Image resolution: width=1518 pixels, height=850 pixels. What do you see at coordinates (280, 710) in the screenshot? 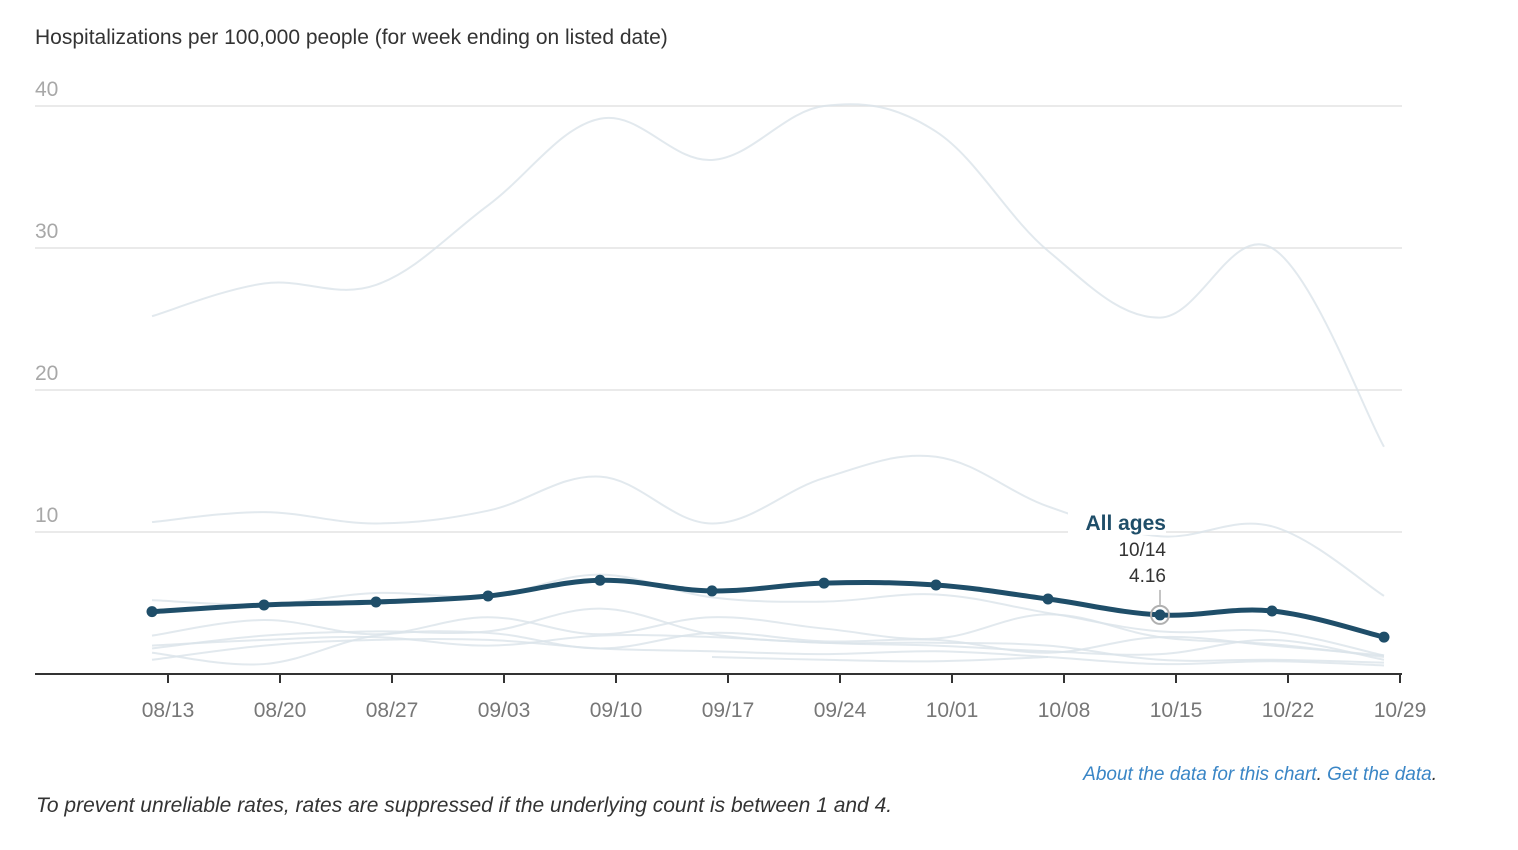
I see `x-tick-label: 08/20` at bounding box center [280, 710].